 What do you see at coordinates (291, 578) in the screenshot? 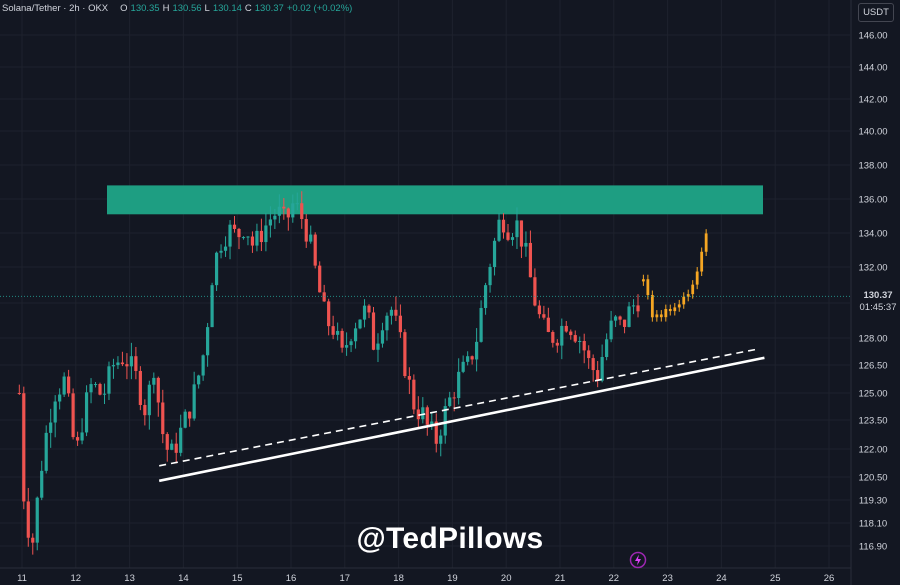
I see `time-tick-label: 16` at bounding box center [291, 578].